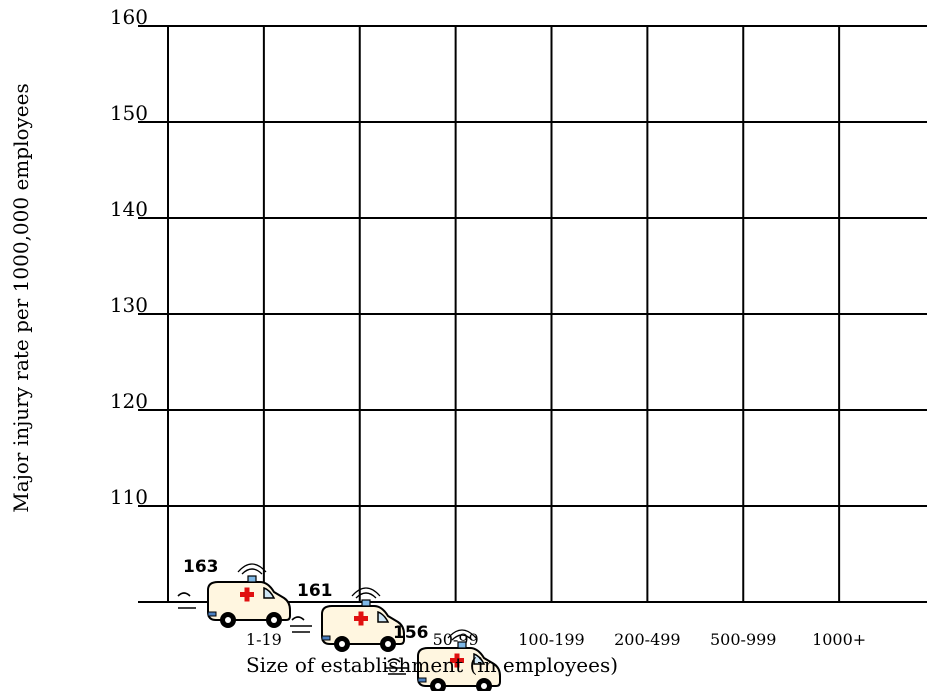 This screenshot has height=691, width=927. I want to click on y-tick-label: 160, so click(129, 17).